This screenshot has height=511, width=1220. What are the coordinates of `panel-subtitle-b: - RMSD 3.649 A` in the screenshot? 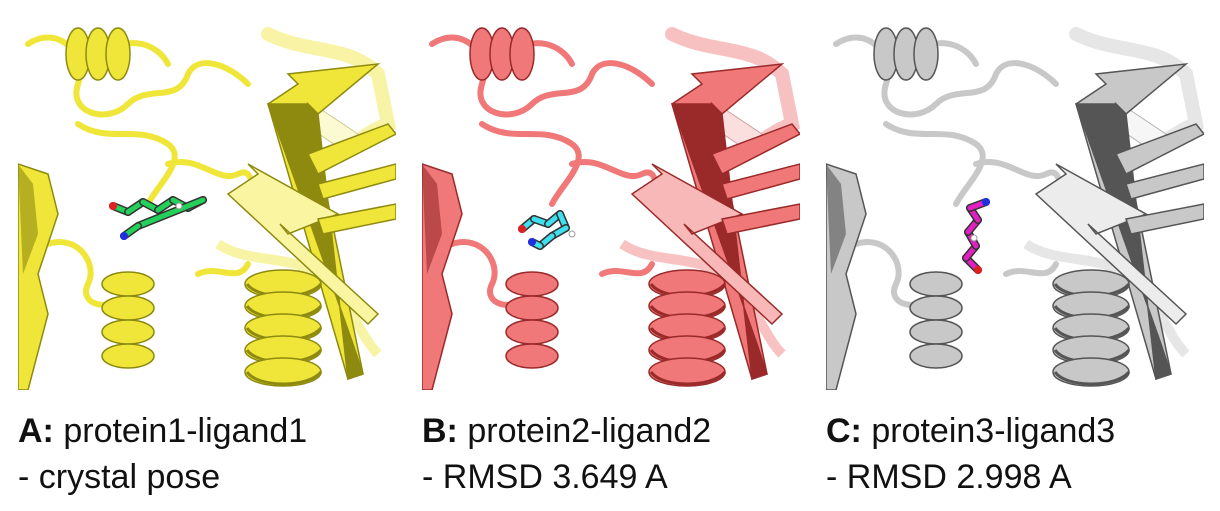 It's located at (545, 477).